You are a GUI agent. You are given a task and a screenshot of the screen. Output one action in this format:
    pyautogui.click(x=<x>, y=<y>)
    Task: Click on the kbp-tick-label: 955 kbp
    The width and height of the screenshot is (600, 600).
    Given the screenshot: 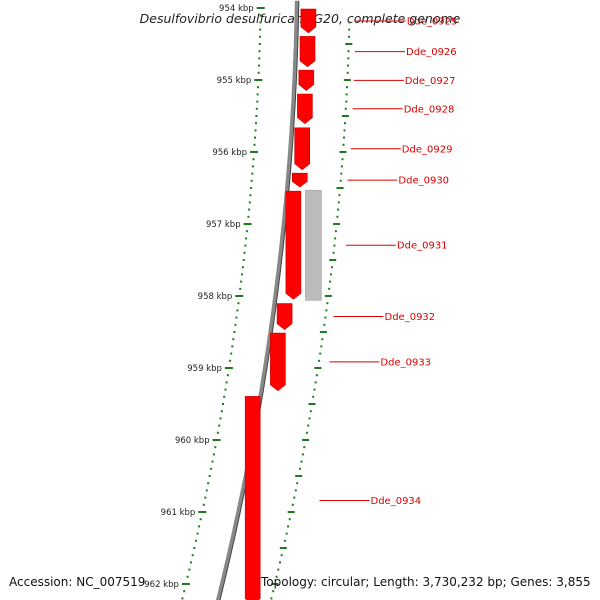 What is the action you would take?
    pyautogui.click(x=234, y=81)
    